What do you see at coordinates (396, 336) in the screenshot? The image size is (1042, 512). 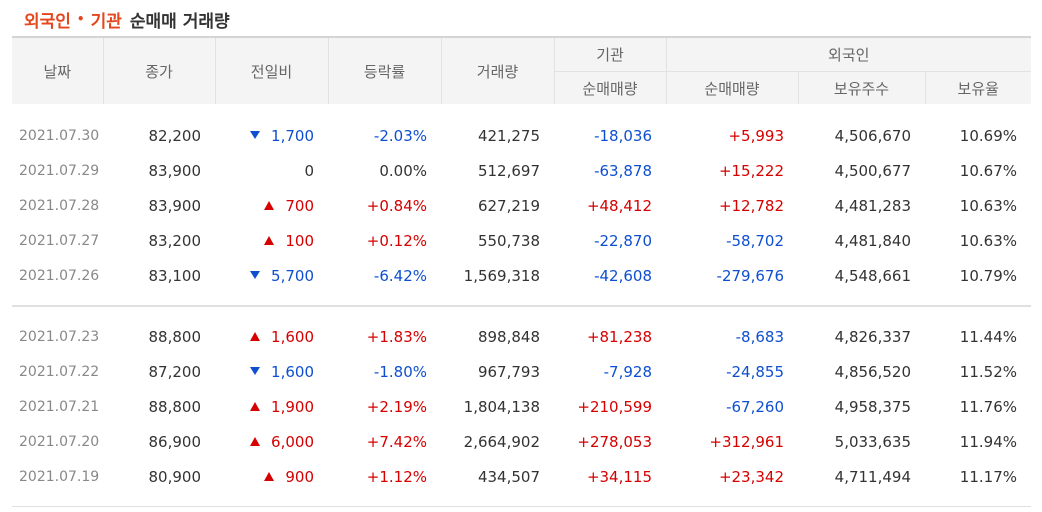 I see `cell-rate-text: +1.83%` at bounding box center [396, 336].